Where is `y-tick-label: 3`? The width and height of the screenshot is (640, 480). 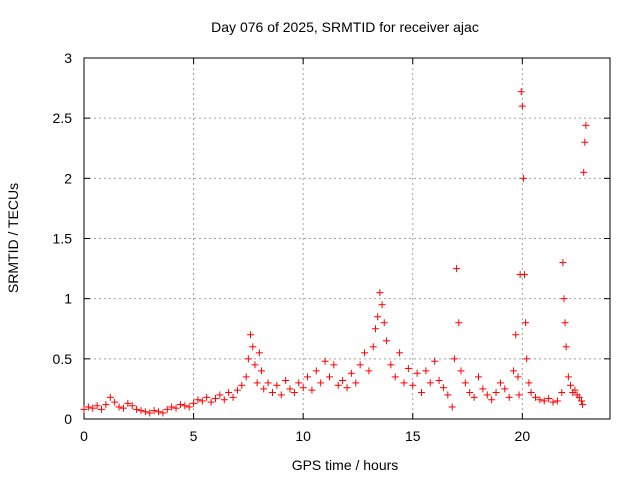
y-tick-label: 3 is located at coordinates (68, 58).